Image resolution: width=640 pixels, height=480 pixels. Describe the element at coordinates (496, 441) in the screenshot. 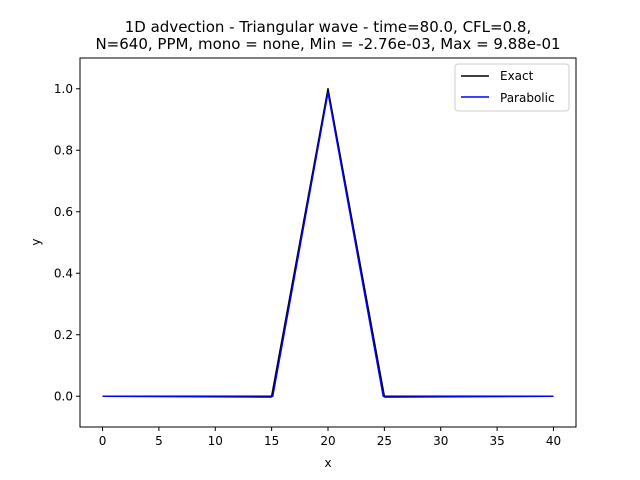

I see `x-tick-label: 35` at that location.